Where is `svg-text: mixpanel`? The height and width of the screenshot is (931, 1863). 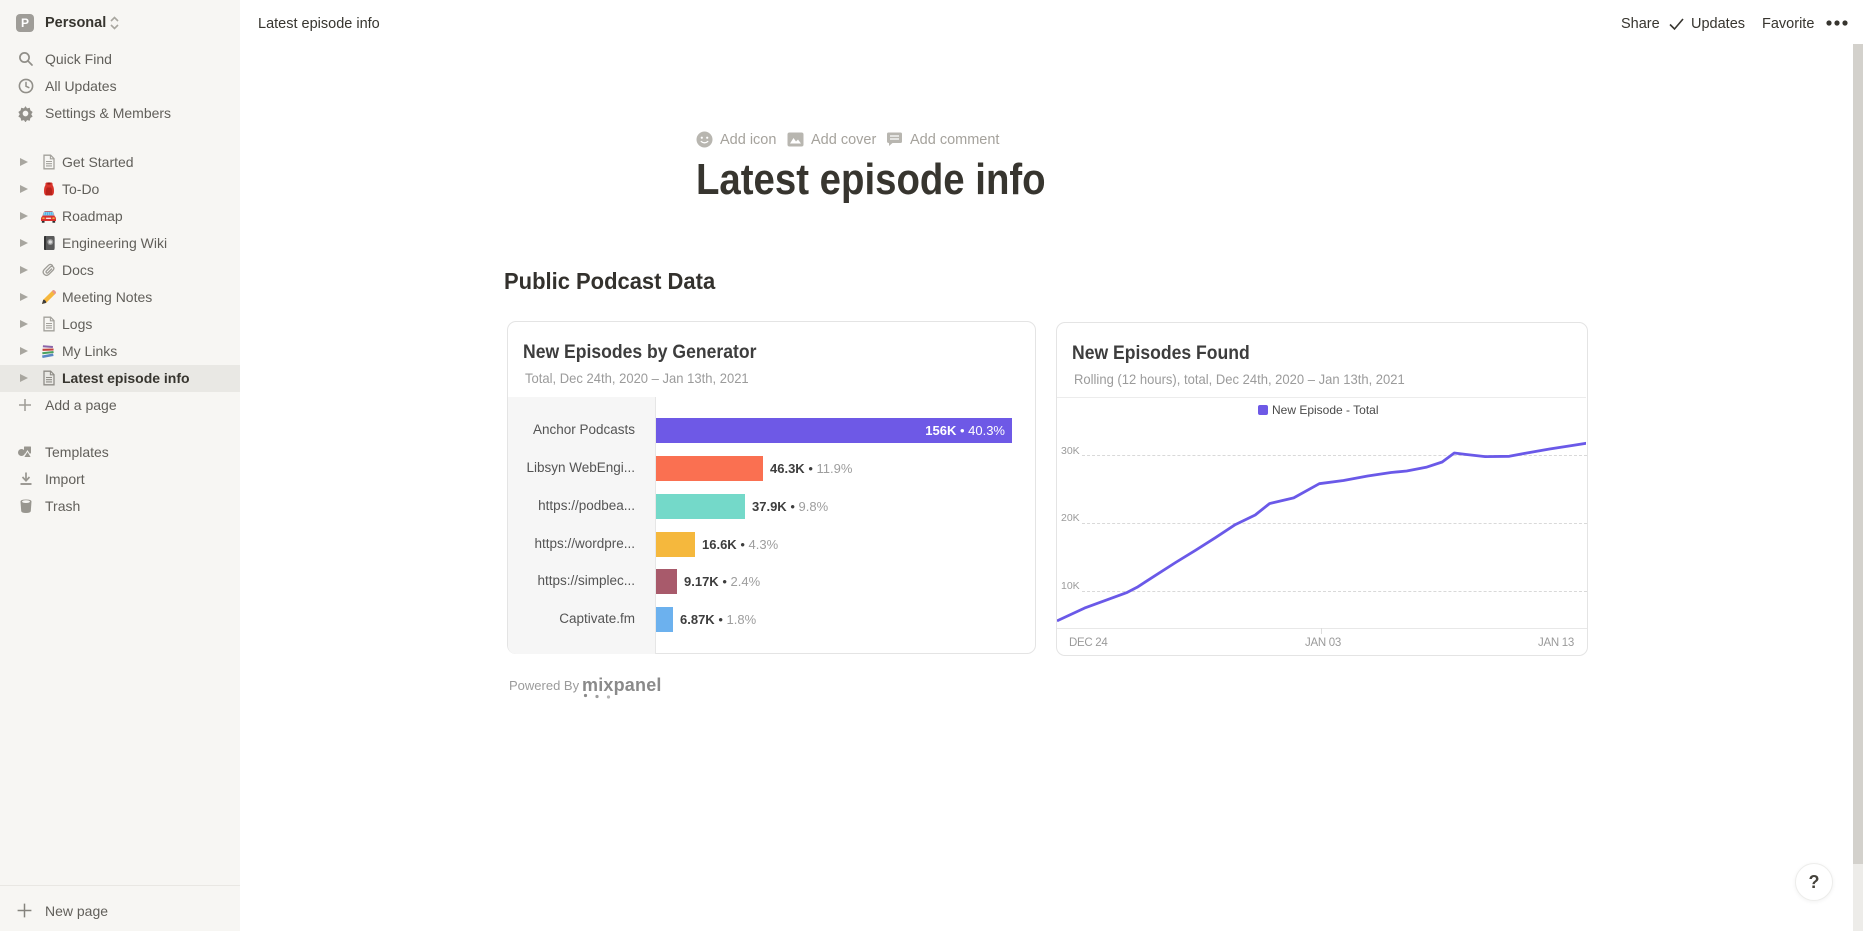 svg-text: mixpanel is located at coordinates (622, 685).